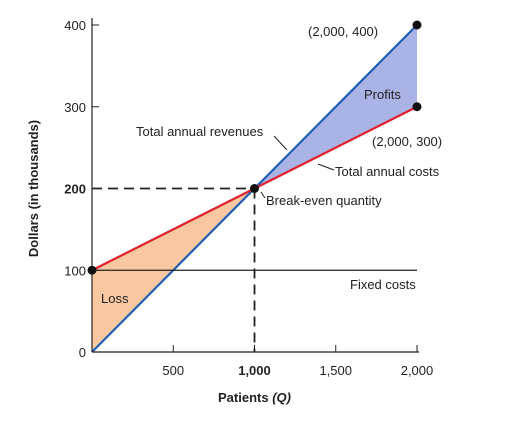 The image size is (531, 428). I want to click on x-tick-label: 2,000, so click(417, 370).